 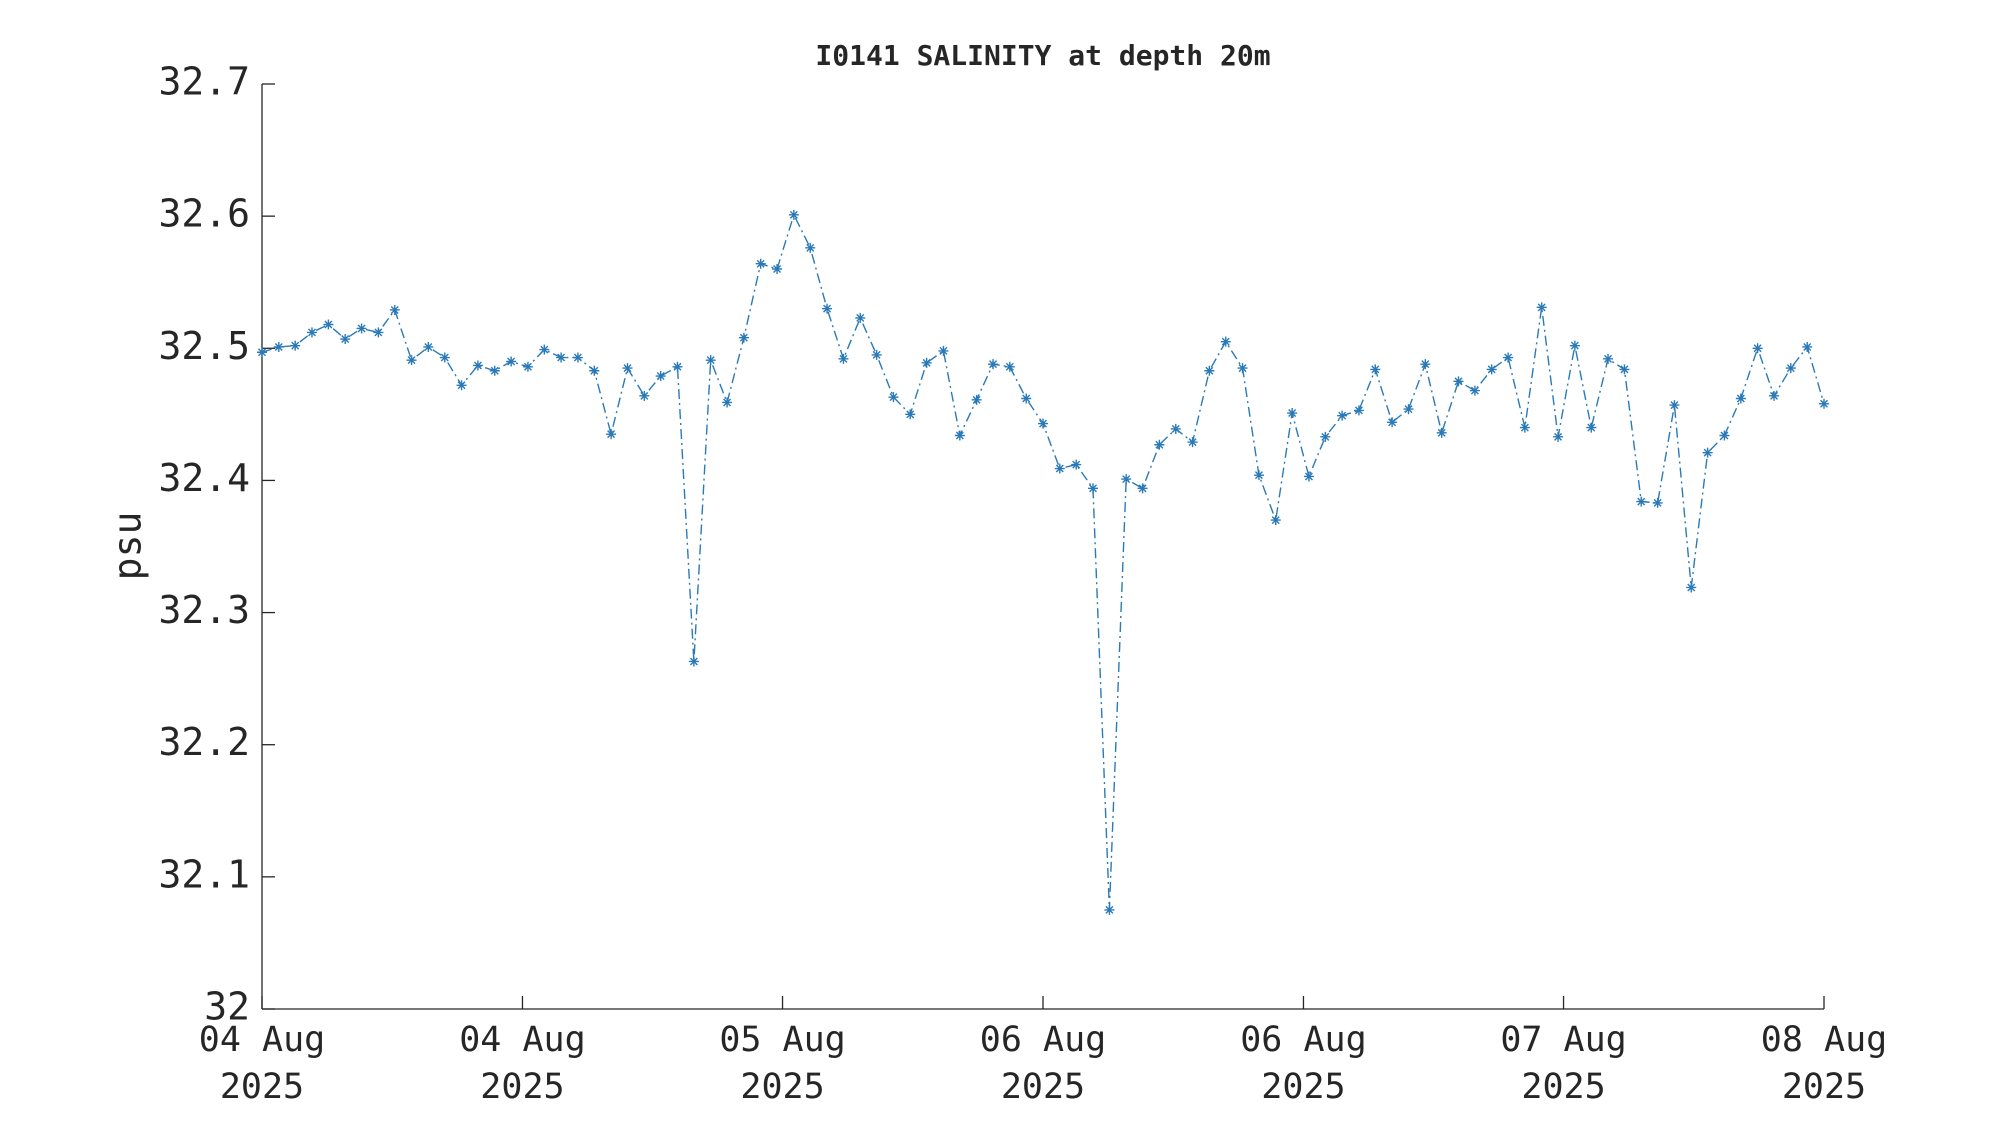 I want to click on y-tick-label: 32.6, so click(x=204, y=214).